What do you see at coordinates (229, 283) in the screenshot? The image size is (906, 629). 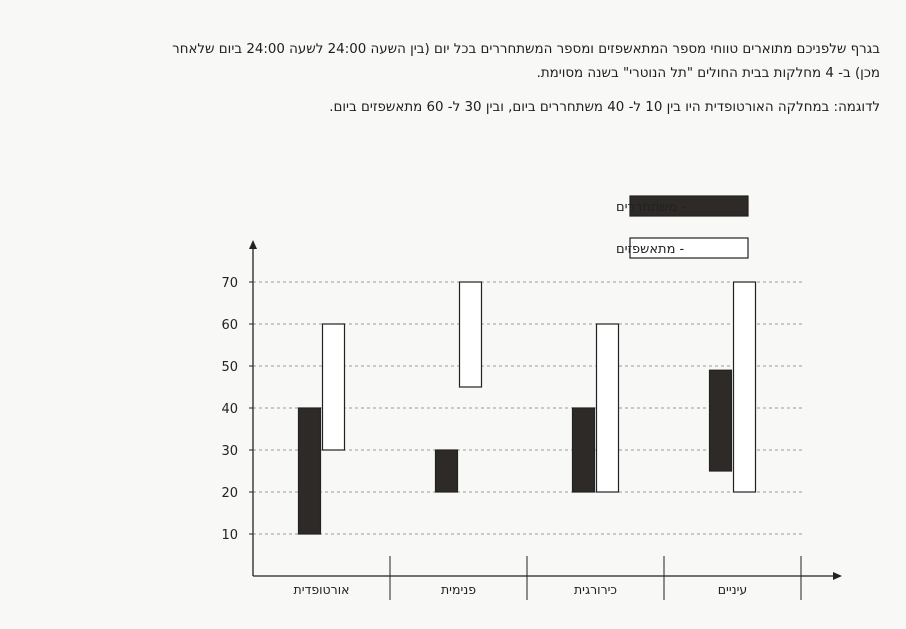 I see `y-tick-label: 70` at bounding box center [229, 283].